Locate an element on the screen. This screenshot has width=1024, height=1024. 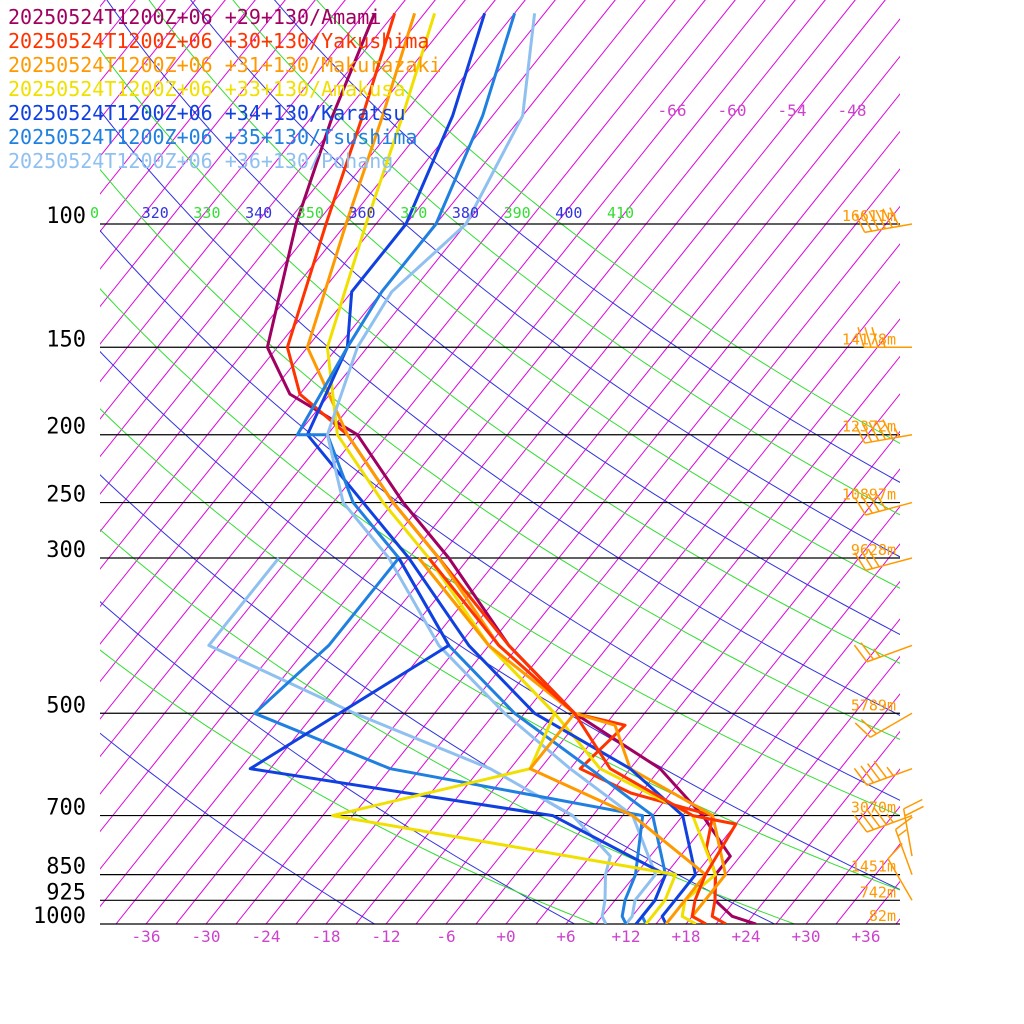
legend-entry: 20250524T1200Z+06 +33+130/Amakusa is located at coordinates (206, 89).